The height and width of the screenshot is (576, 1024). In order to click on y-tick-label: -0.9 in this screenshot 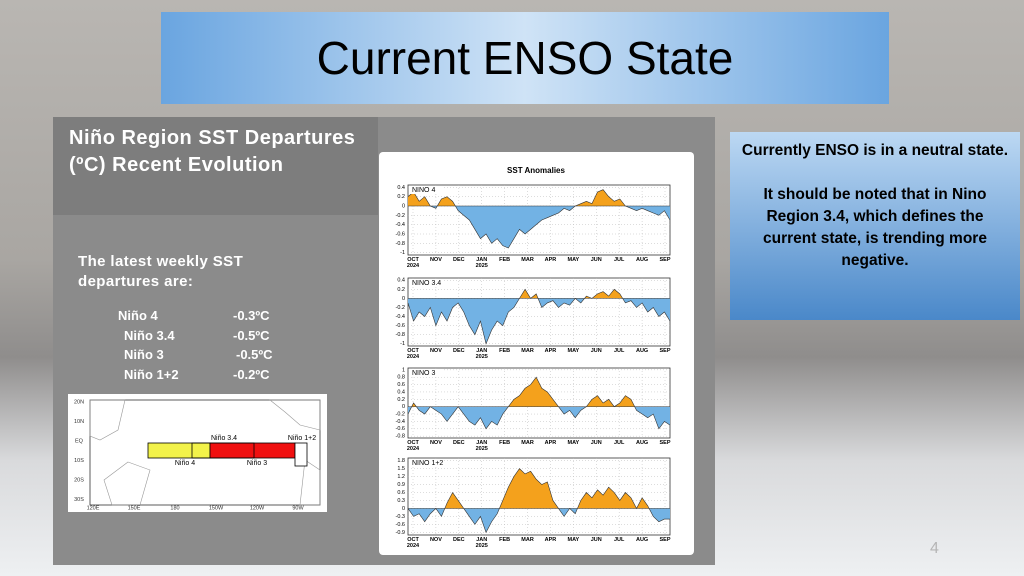, I will do `click(400, 533)`.